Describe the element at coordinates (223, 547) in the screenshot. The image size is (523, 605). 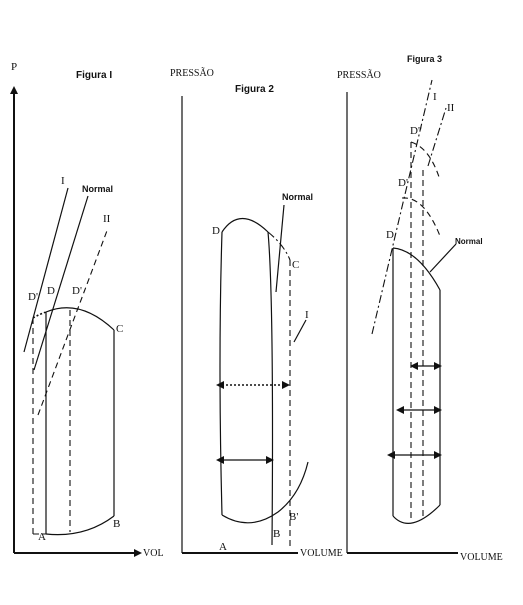
I see `figure-2-label-A: A` at that location.